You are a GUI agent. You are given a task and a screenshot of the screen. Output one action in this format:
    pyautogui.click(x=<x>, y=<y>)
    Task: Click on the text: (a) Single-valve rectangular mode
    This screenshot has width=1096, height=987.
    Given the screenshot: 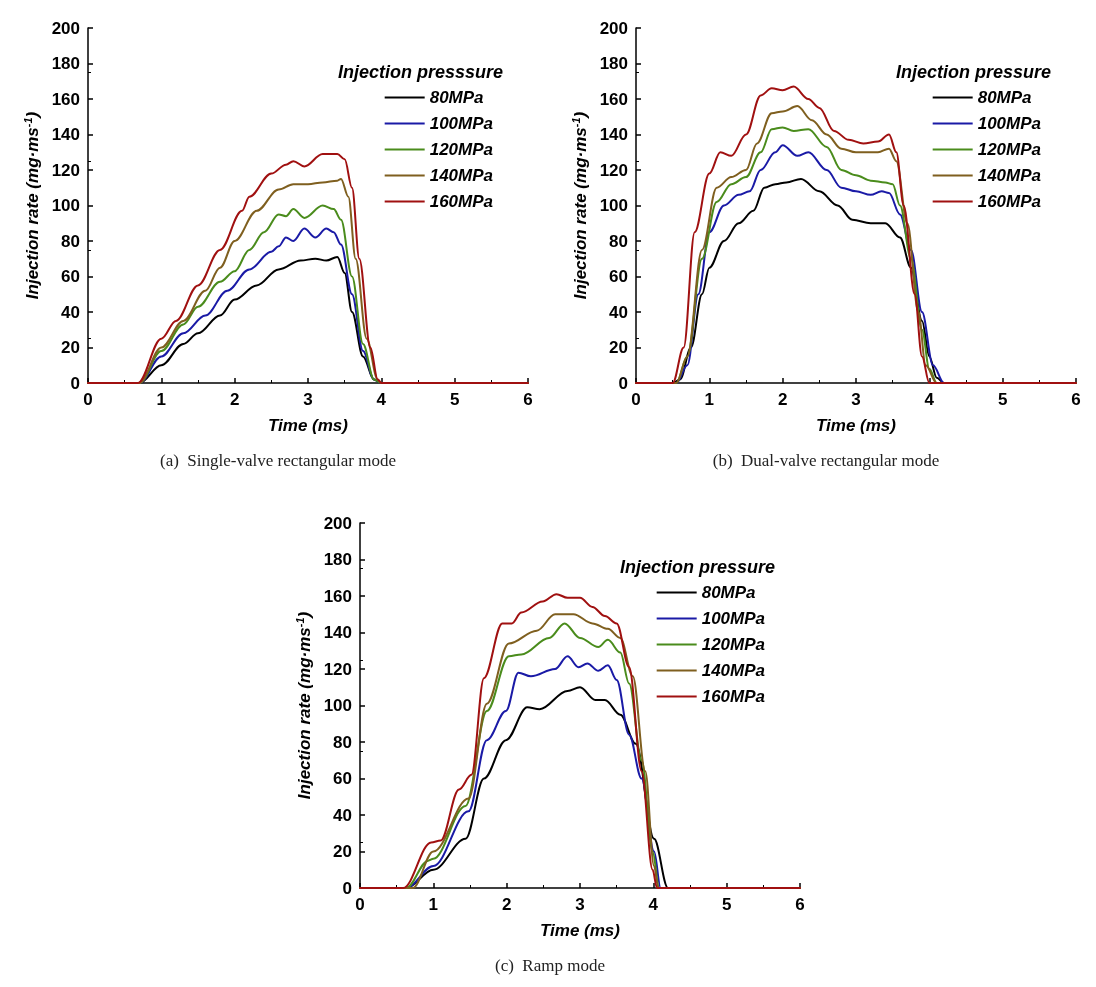 What is the action you would take?
    pyautogui.click(x=278, y=460)
    